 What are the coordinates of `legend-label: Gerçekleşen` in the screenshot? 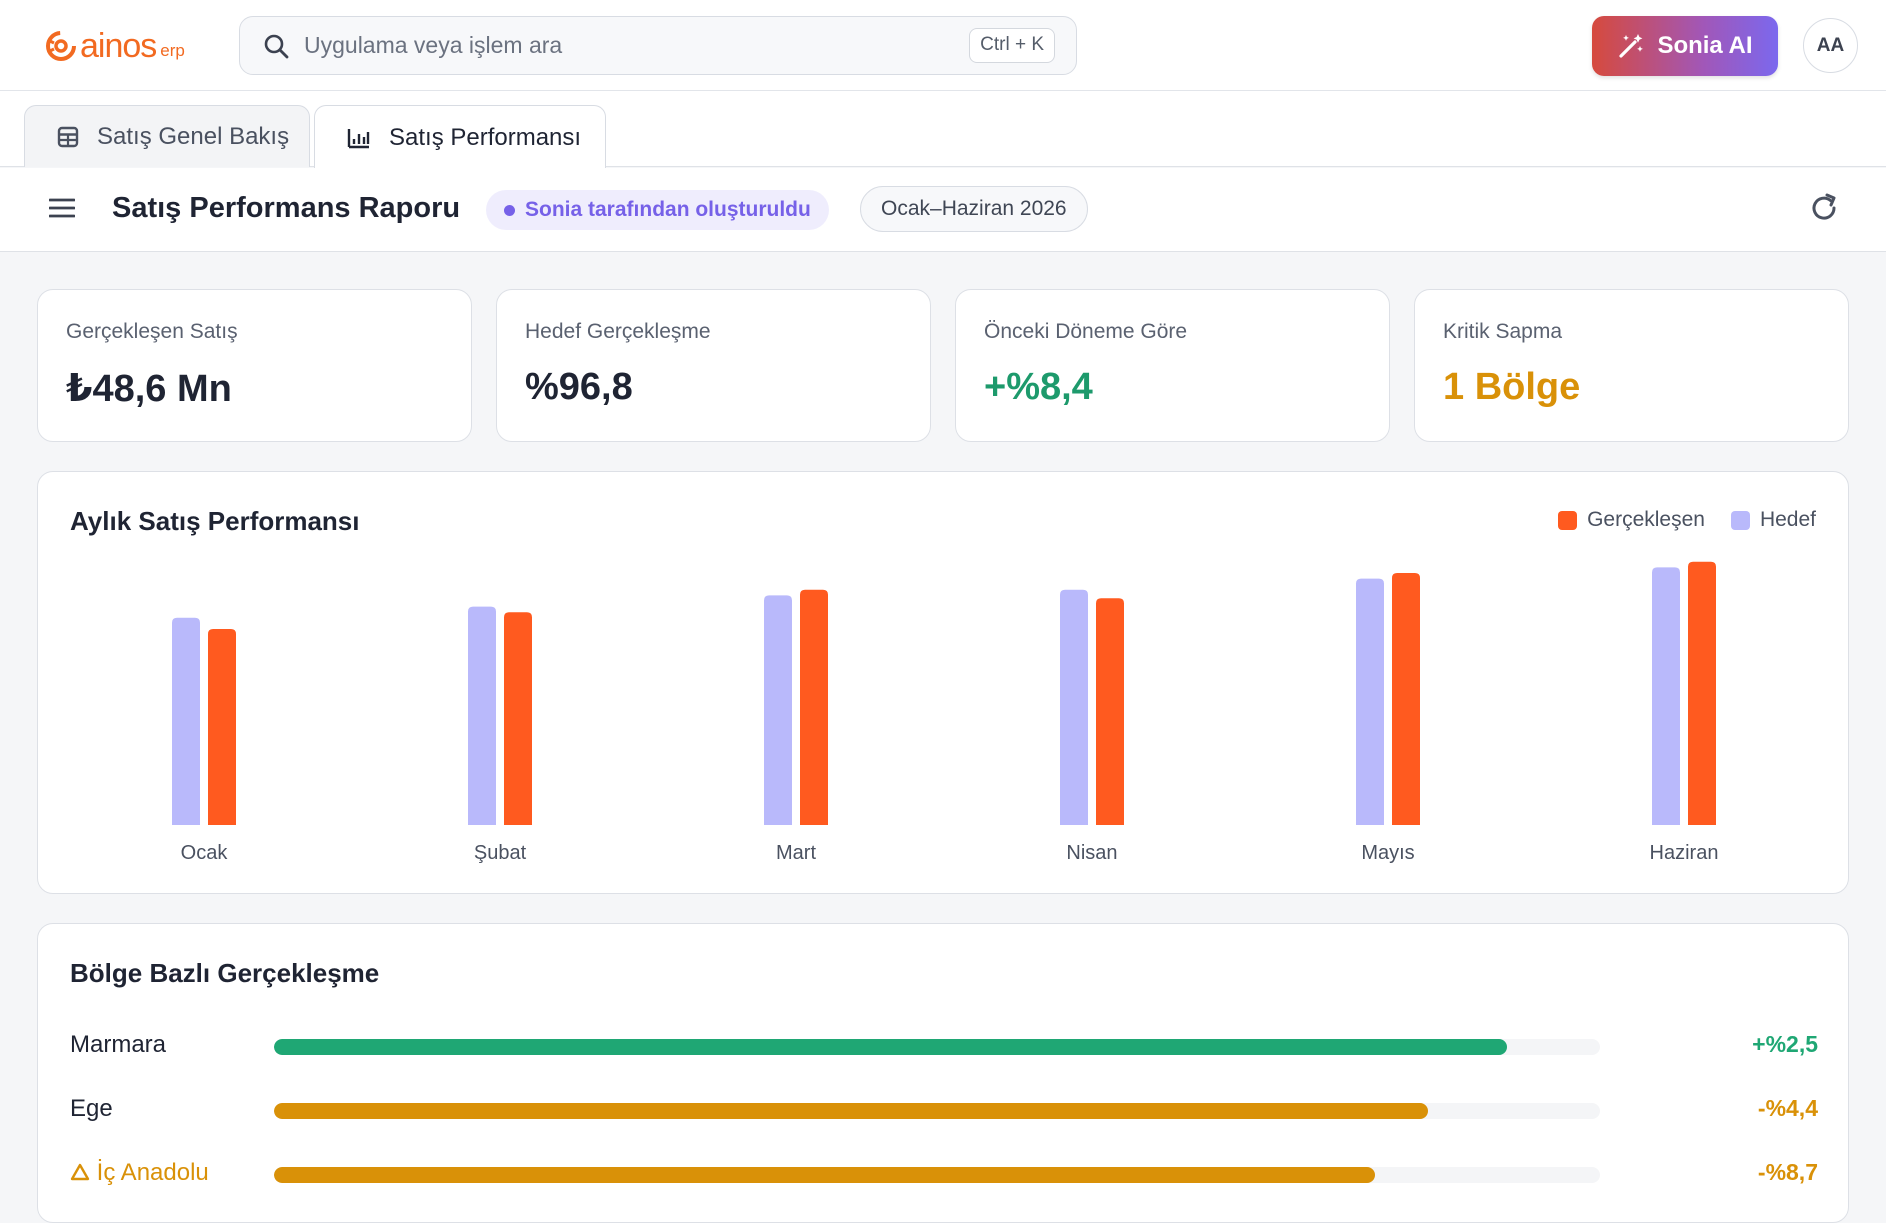 It's located at (1646, 519).